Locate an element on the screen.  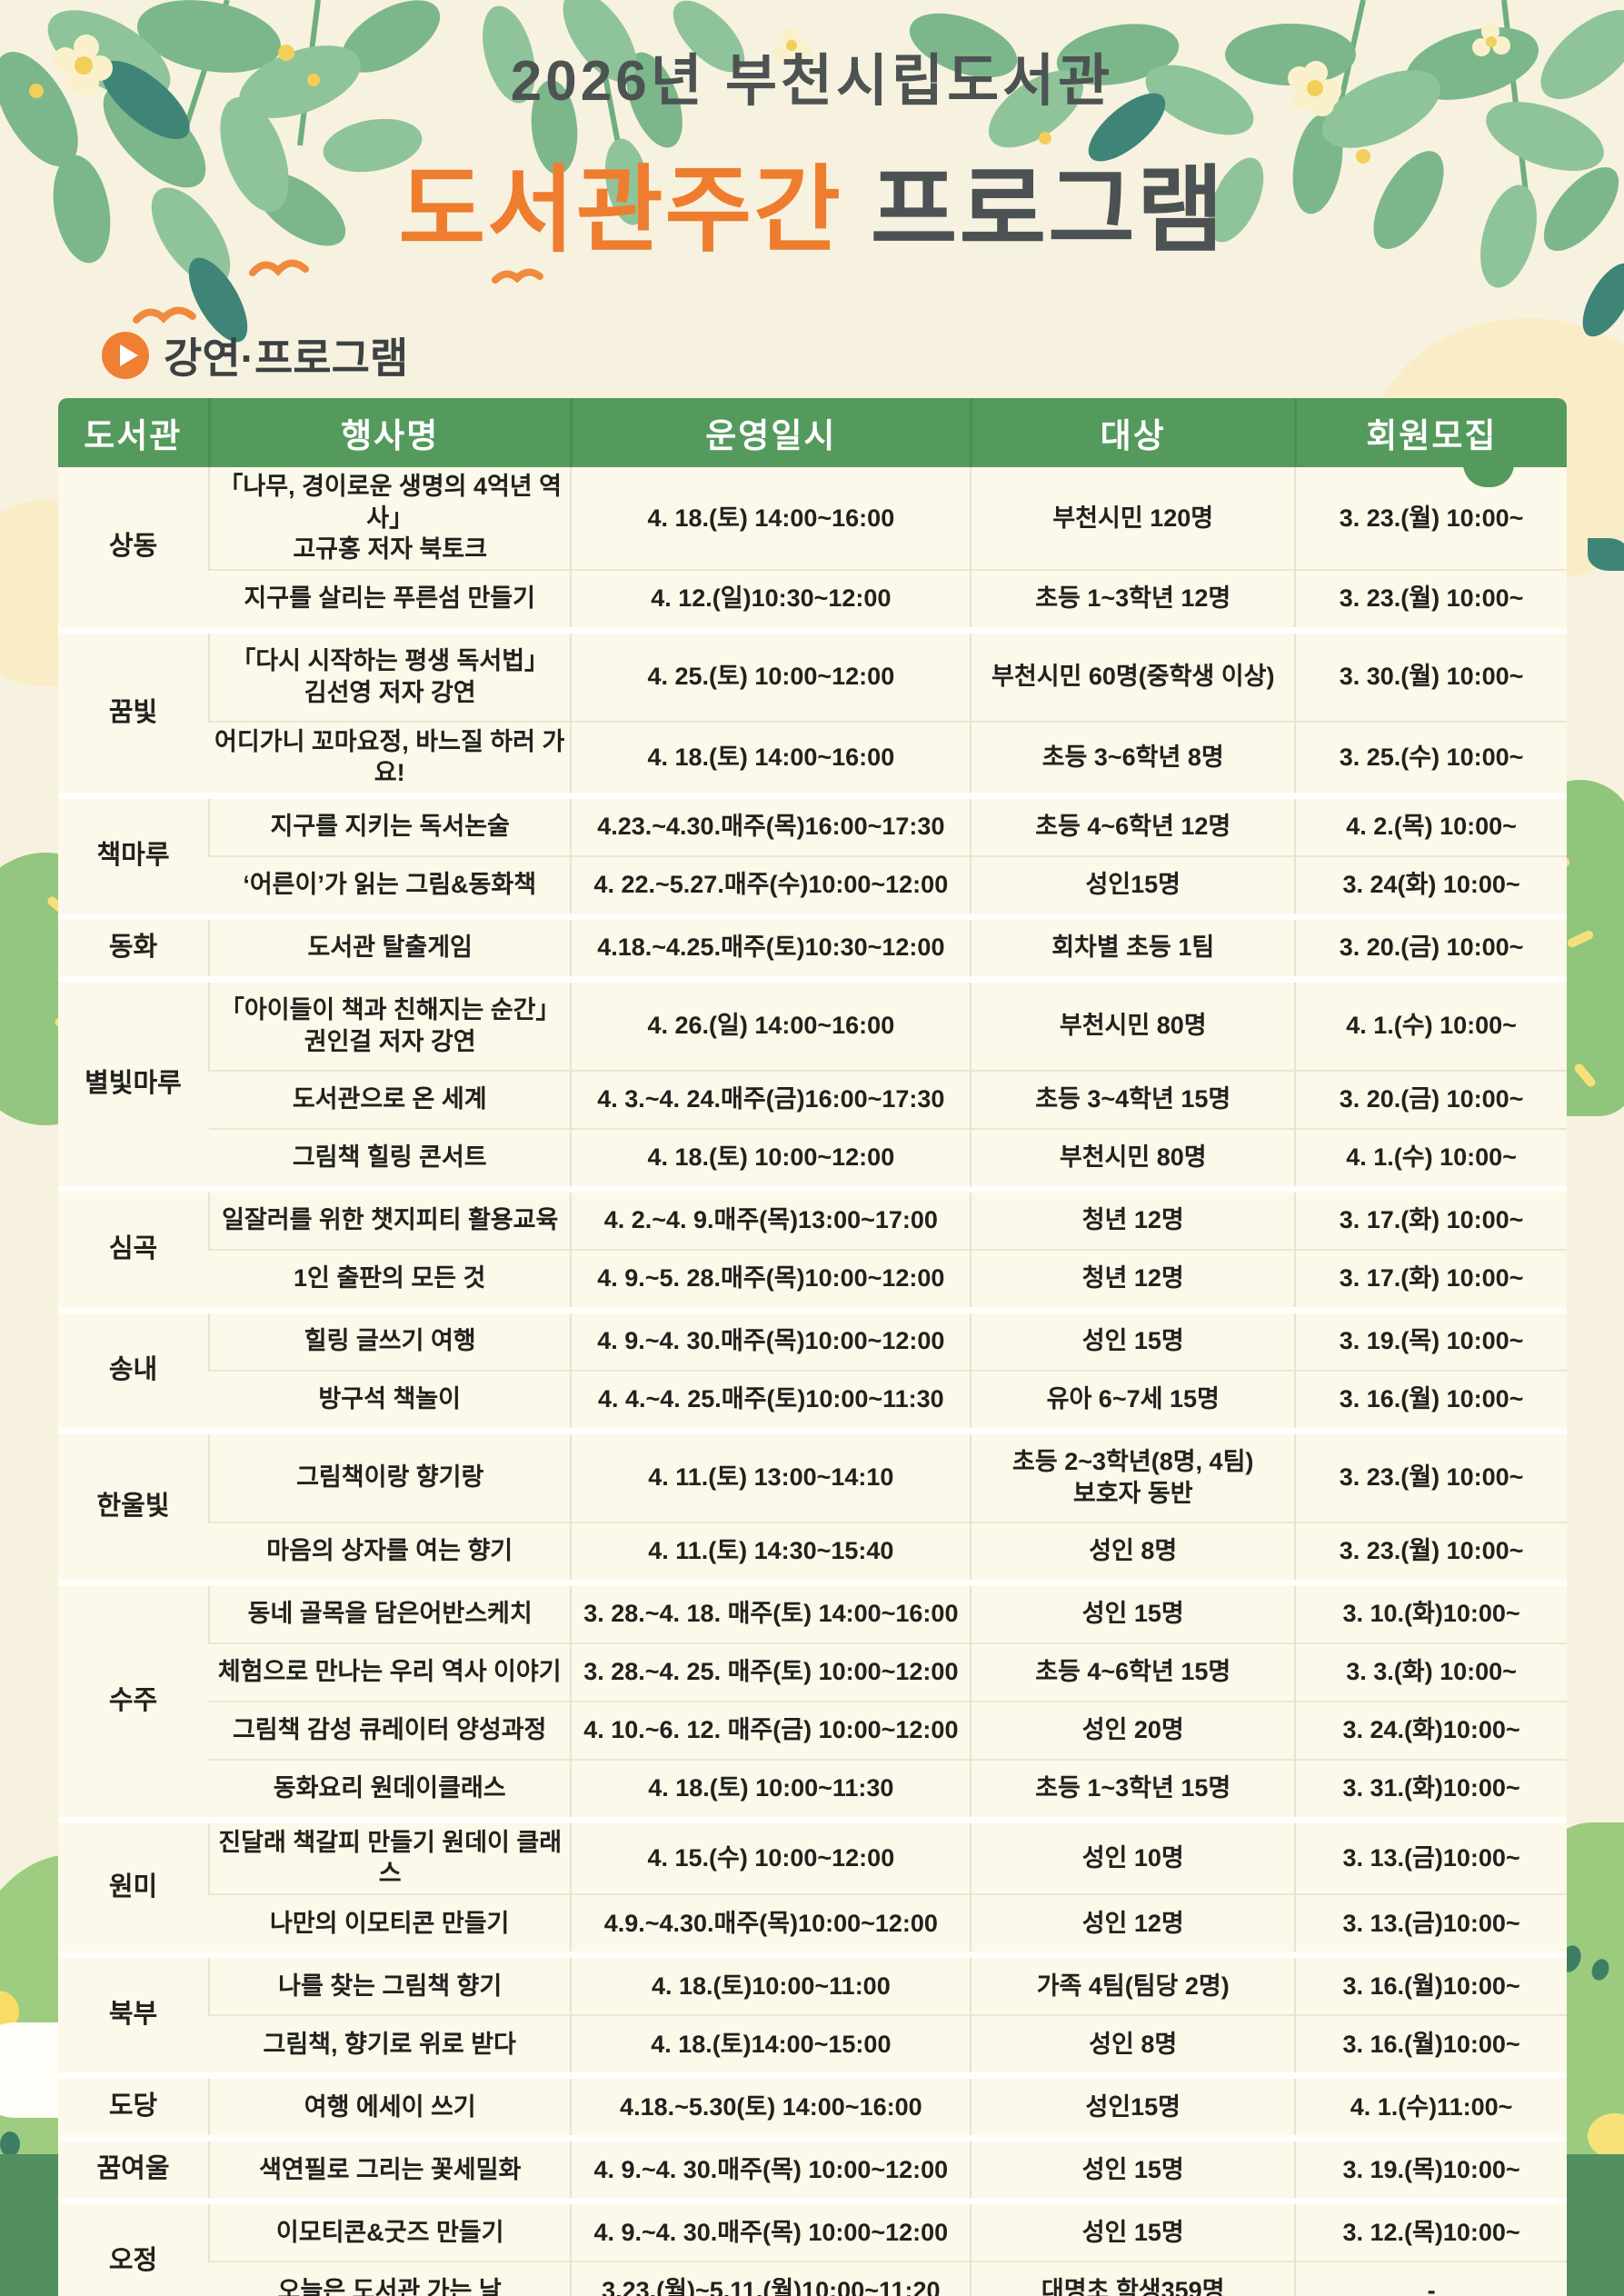
target-cell: 초등 3~4학년 15명 is located at coordinates (1133, 1099).